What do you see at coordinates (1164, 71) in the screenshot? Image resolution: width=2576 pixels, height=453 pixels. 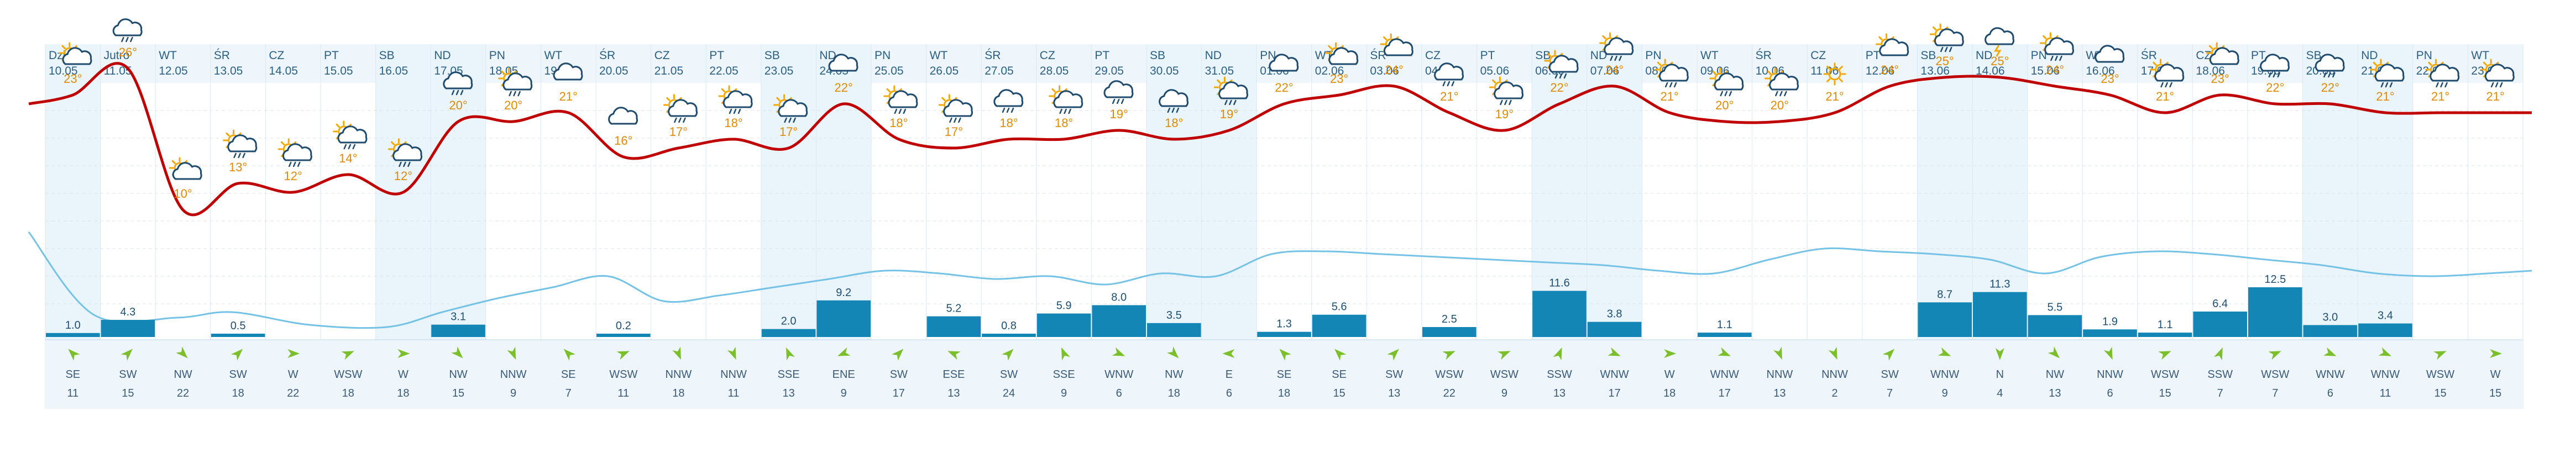 I see `date-label: 30.05` at bounding box center [1164, 71].